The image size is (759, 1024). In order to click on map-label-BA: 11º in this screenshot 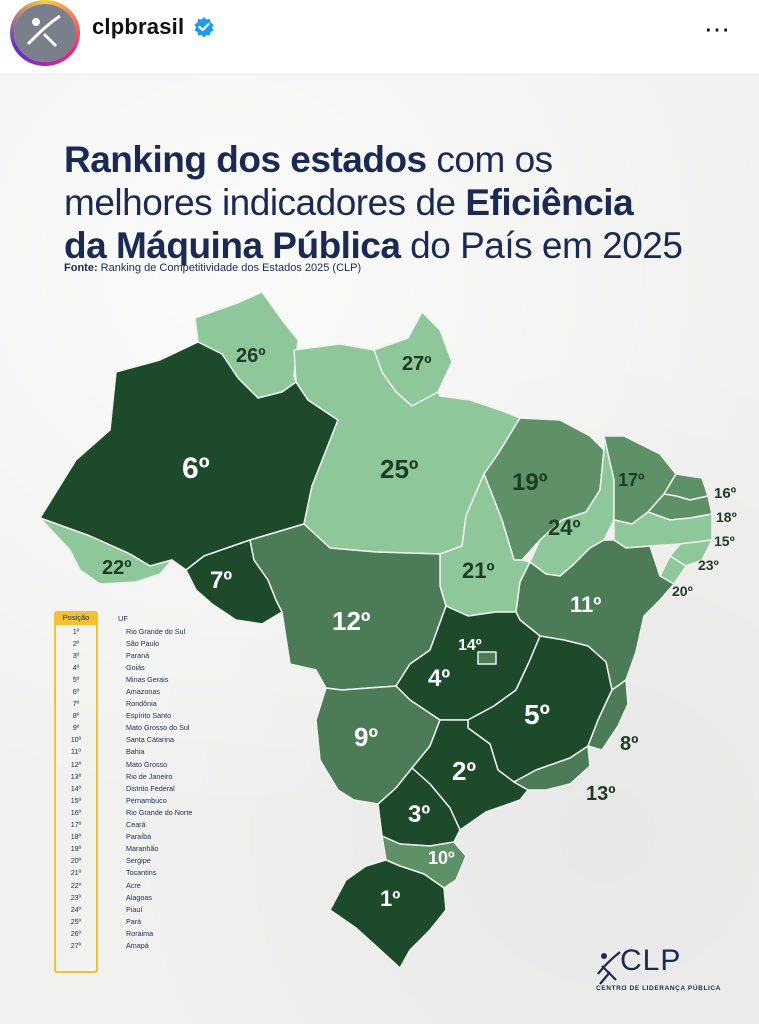, I will do `click(585, 604)`.